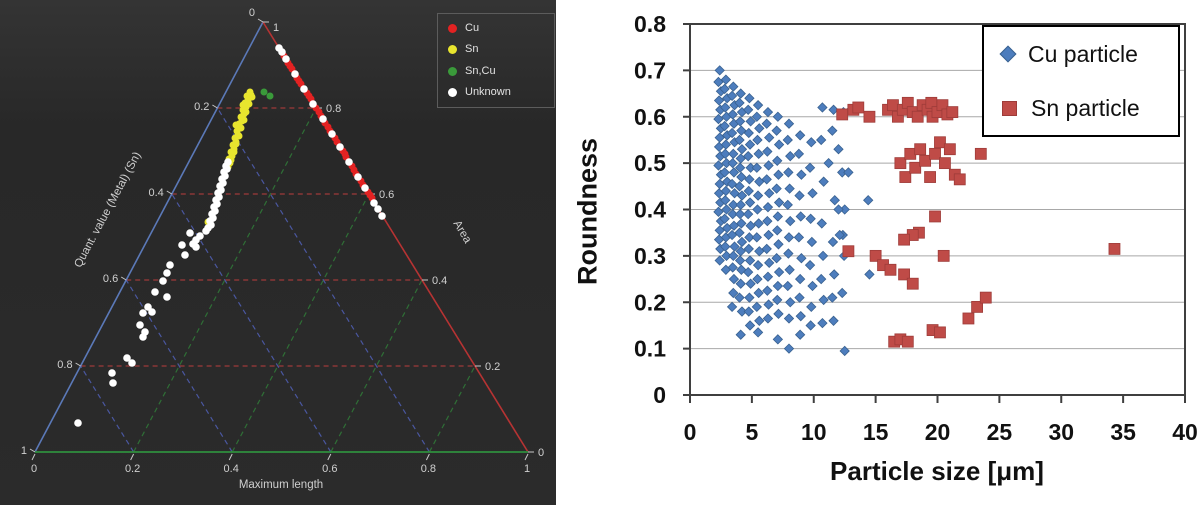  I want to click on svg-text: 5, so click(751, 432).